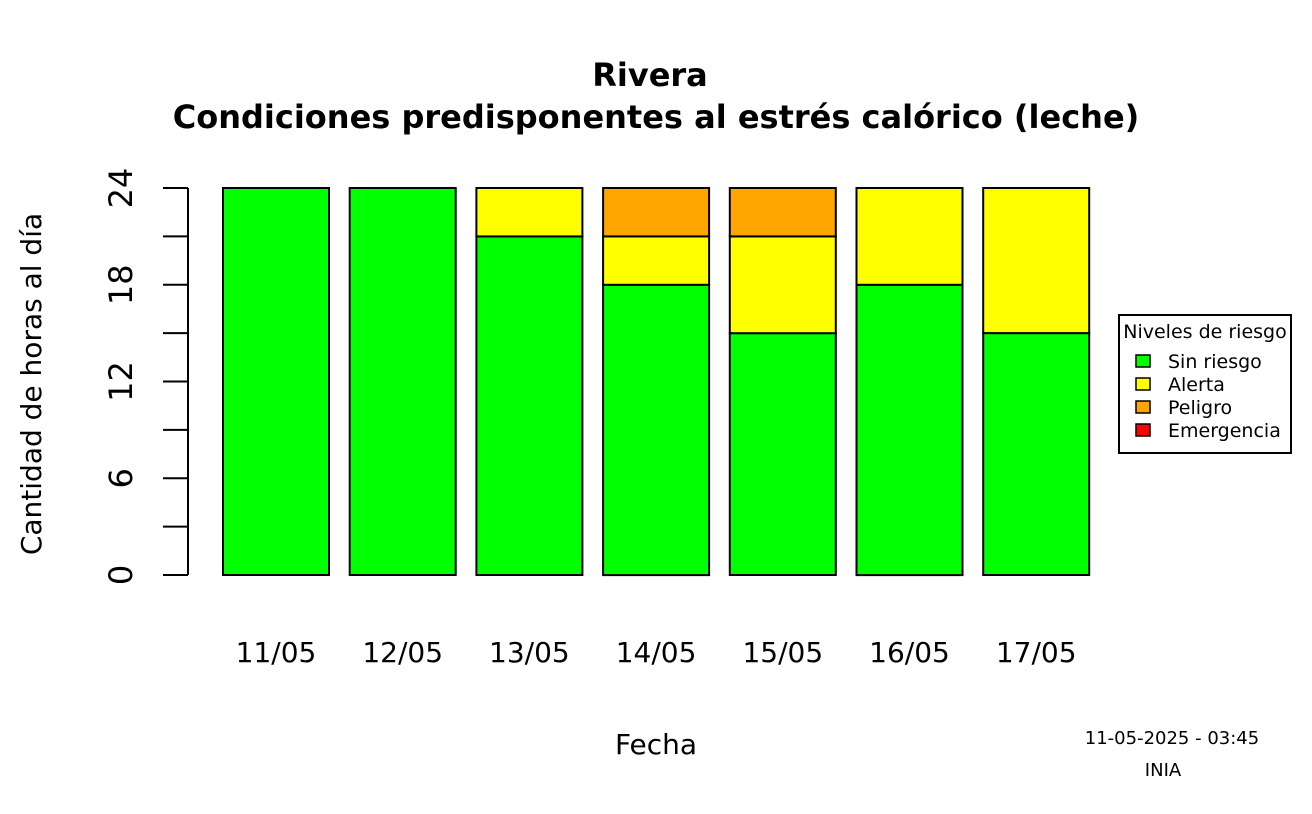 This screenshot has height=814, width=1312. What do you see at coordinates (145, 376) in the screenshot?
I see `y-axis: 0 6 12 18 24` at bounding box center [145, 376].